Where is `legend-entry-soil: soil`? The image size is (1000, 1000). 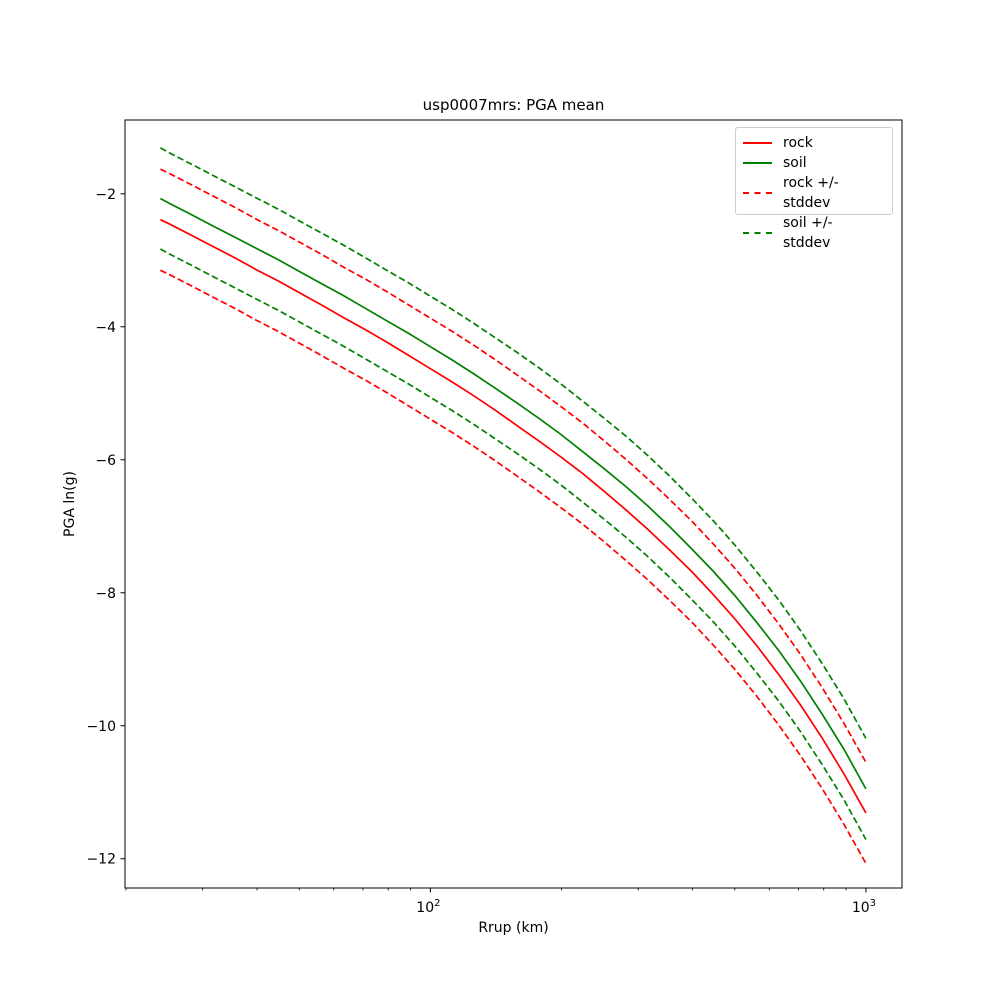
legend-entry-soil: soil is located at coordinates (813, 163).